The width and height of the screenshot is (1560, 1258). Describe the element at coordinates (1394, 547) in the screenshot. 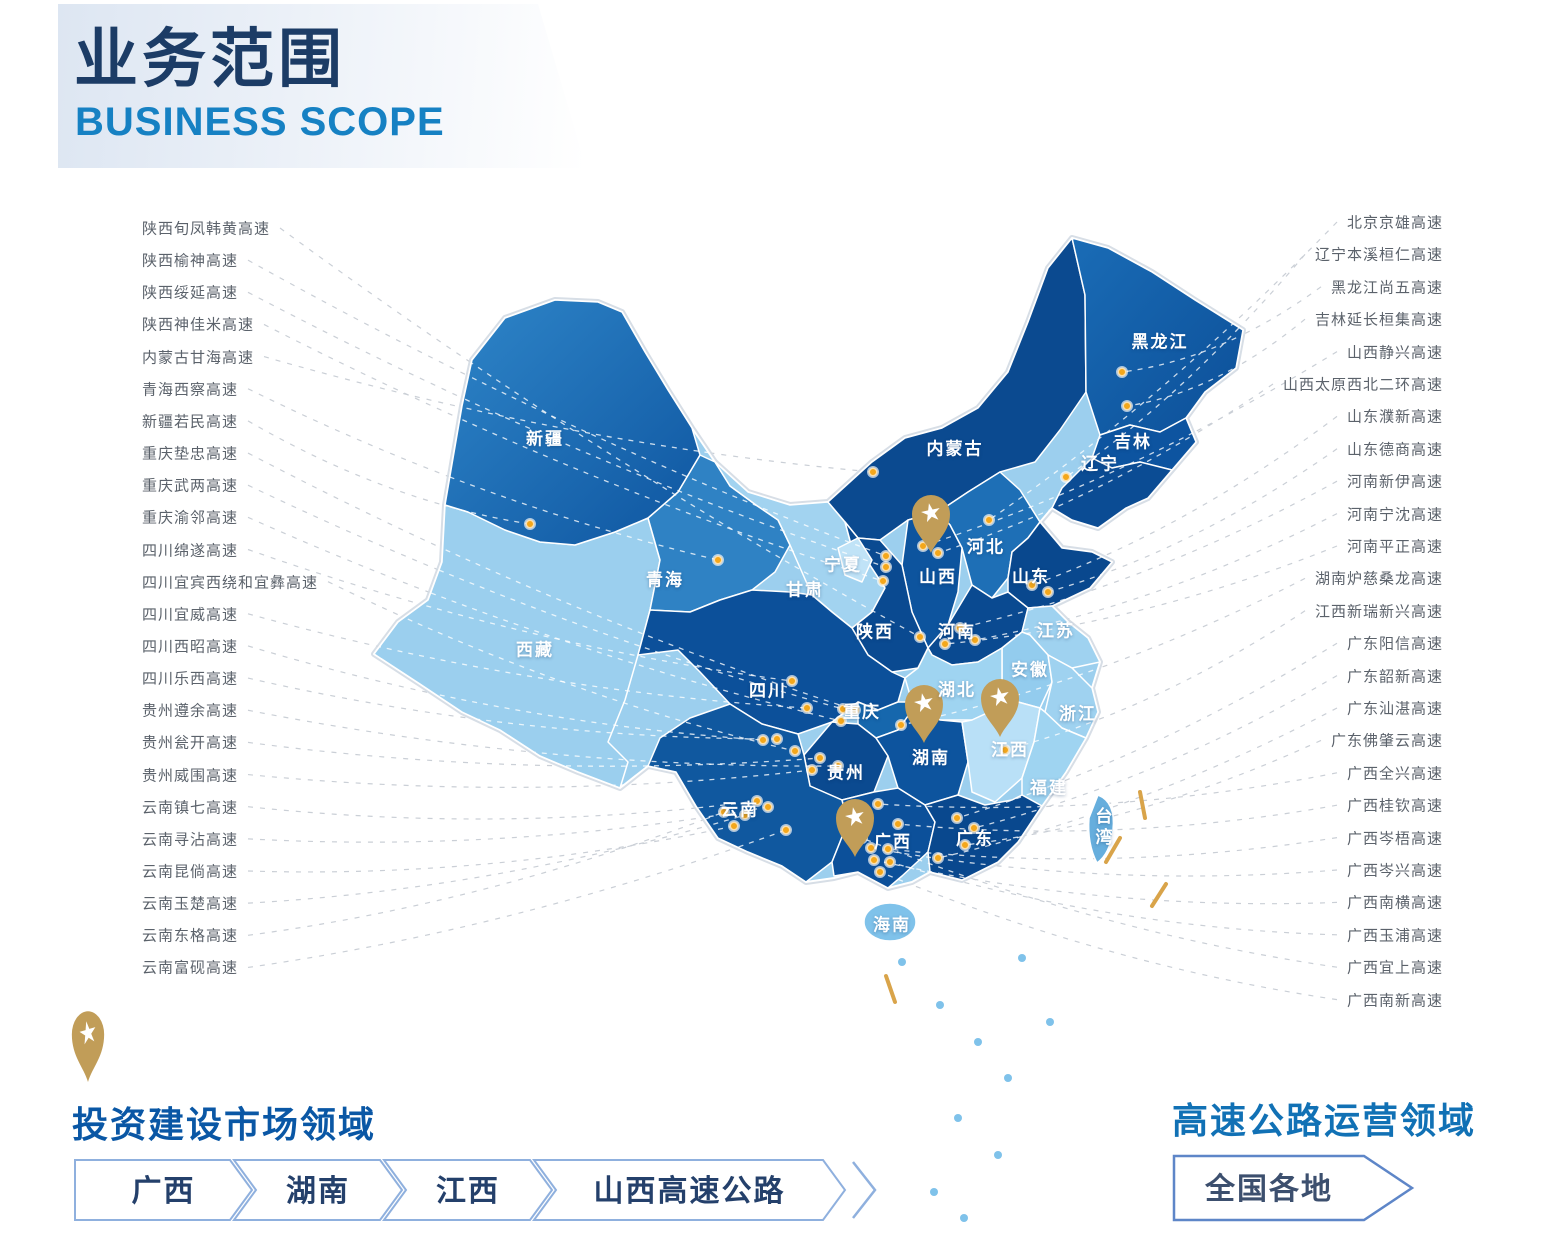

I see `project-label-right: 河南平正高速` at that location.